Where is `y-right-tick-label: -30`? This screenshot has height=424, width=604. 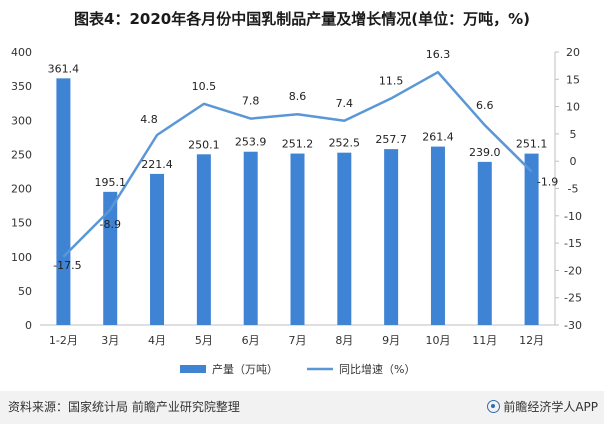
y-right-tick-label: -30 is located at coordinates (573, 325).